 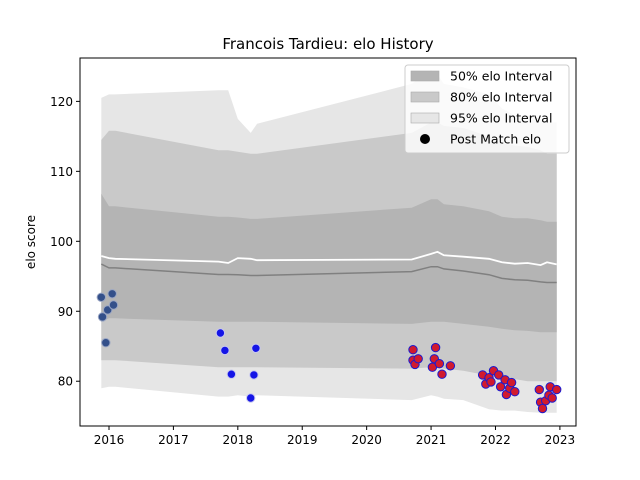 I want to click on y-tick-label-120: 120, so click(x=61, y=102).